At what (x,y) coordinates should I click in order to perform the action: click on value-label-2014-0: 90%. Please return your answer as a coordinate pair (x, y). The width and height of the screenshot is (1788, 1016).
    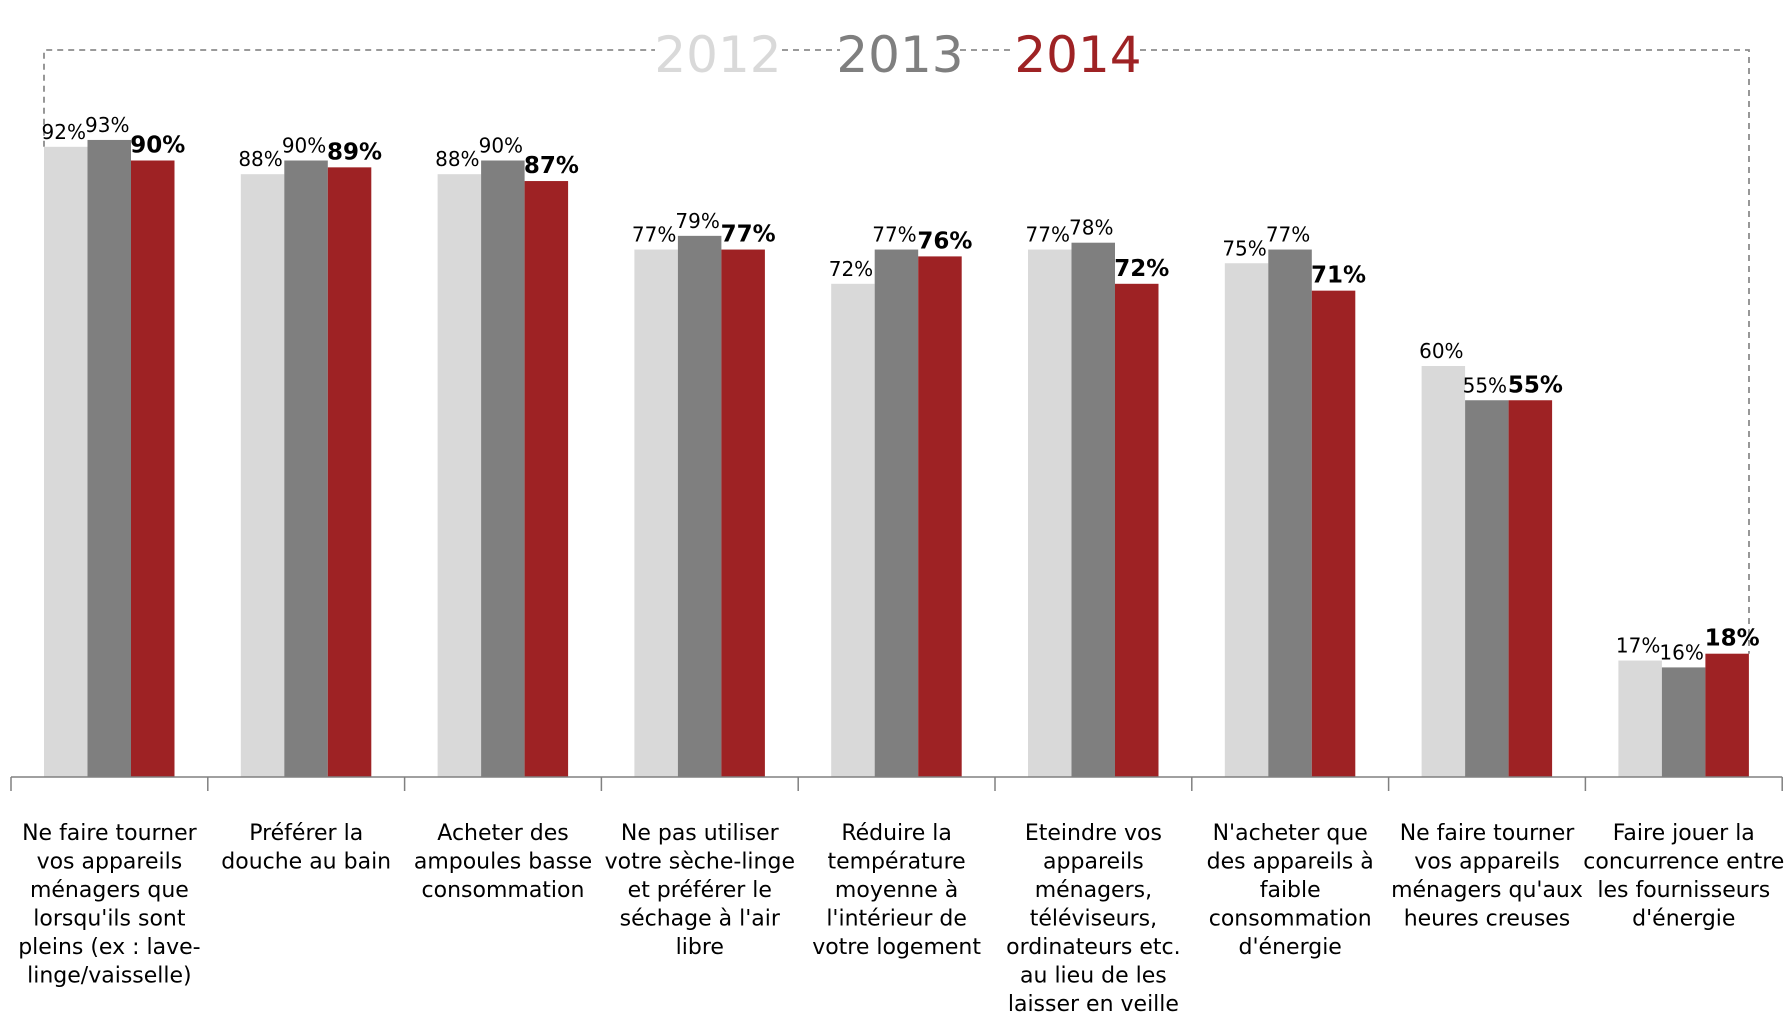
    Looking at the image, I should click on (157, 146).